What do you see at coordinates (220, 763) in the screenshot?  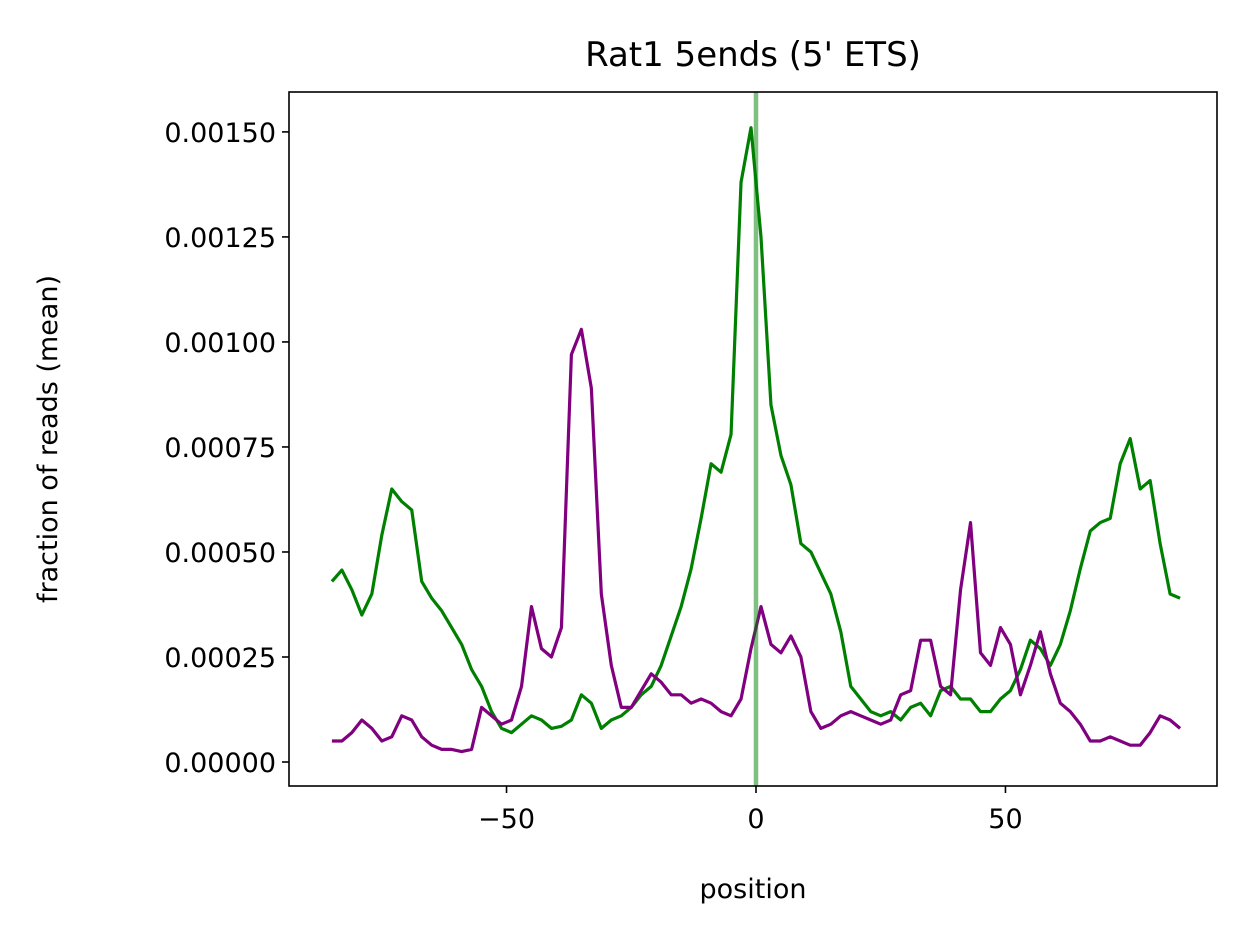 I see `y-tick-label: 0.00000` at bounding box center [220, 763].